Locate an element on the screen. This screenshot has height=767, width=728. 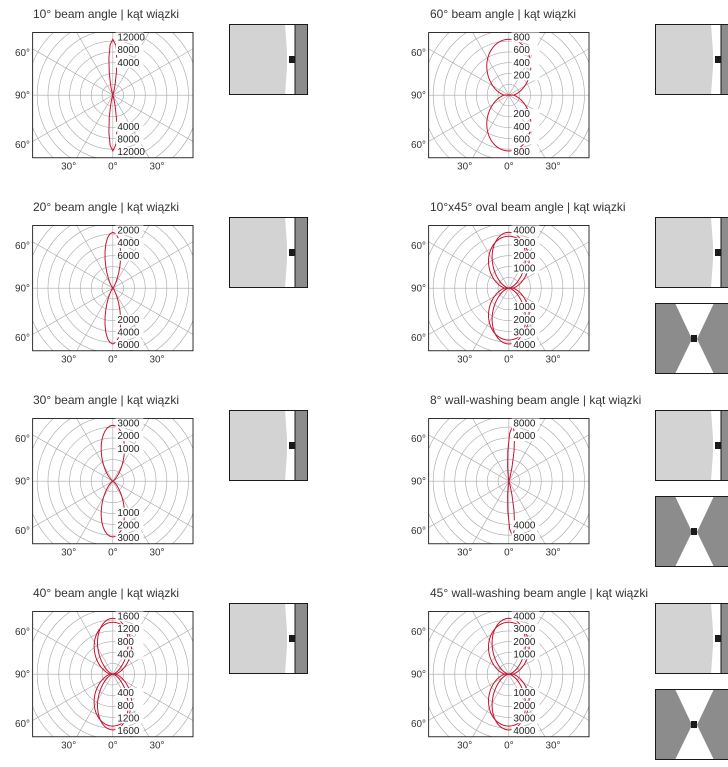
diagram-title: 60° beam angle | kąt wiązki is located at coordinates (503, 14).